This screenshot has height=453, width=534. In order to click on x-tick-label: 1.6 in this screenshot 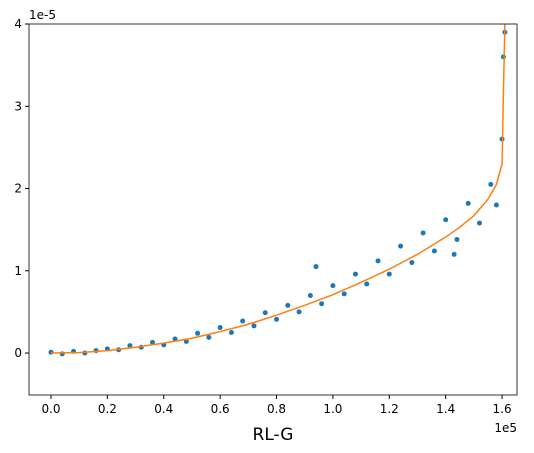, I will do `click(502, 409)`.